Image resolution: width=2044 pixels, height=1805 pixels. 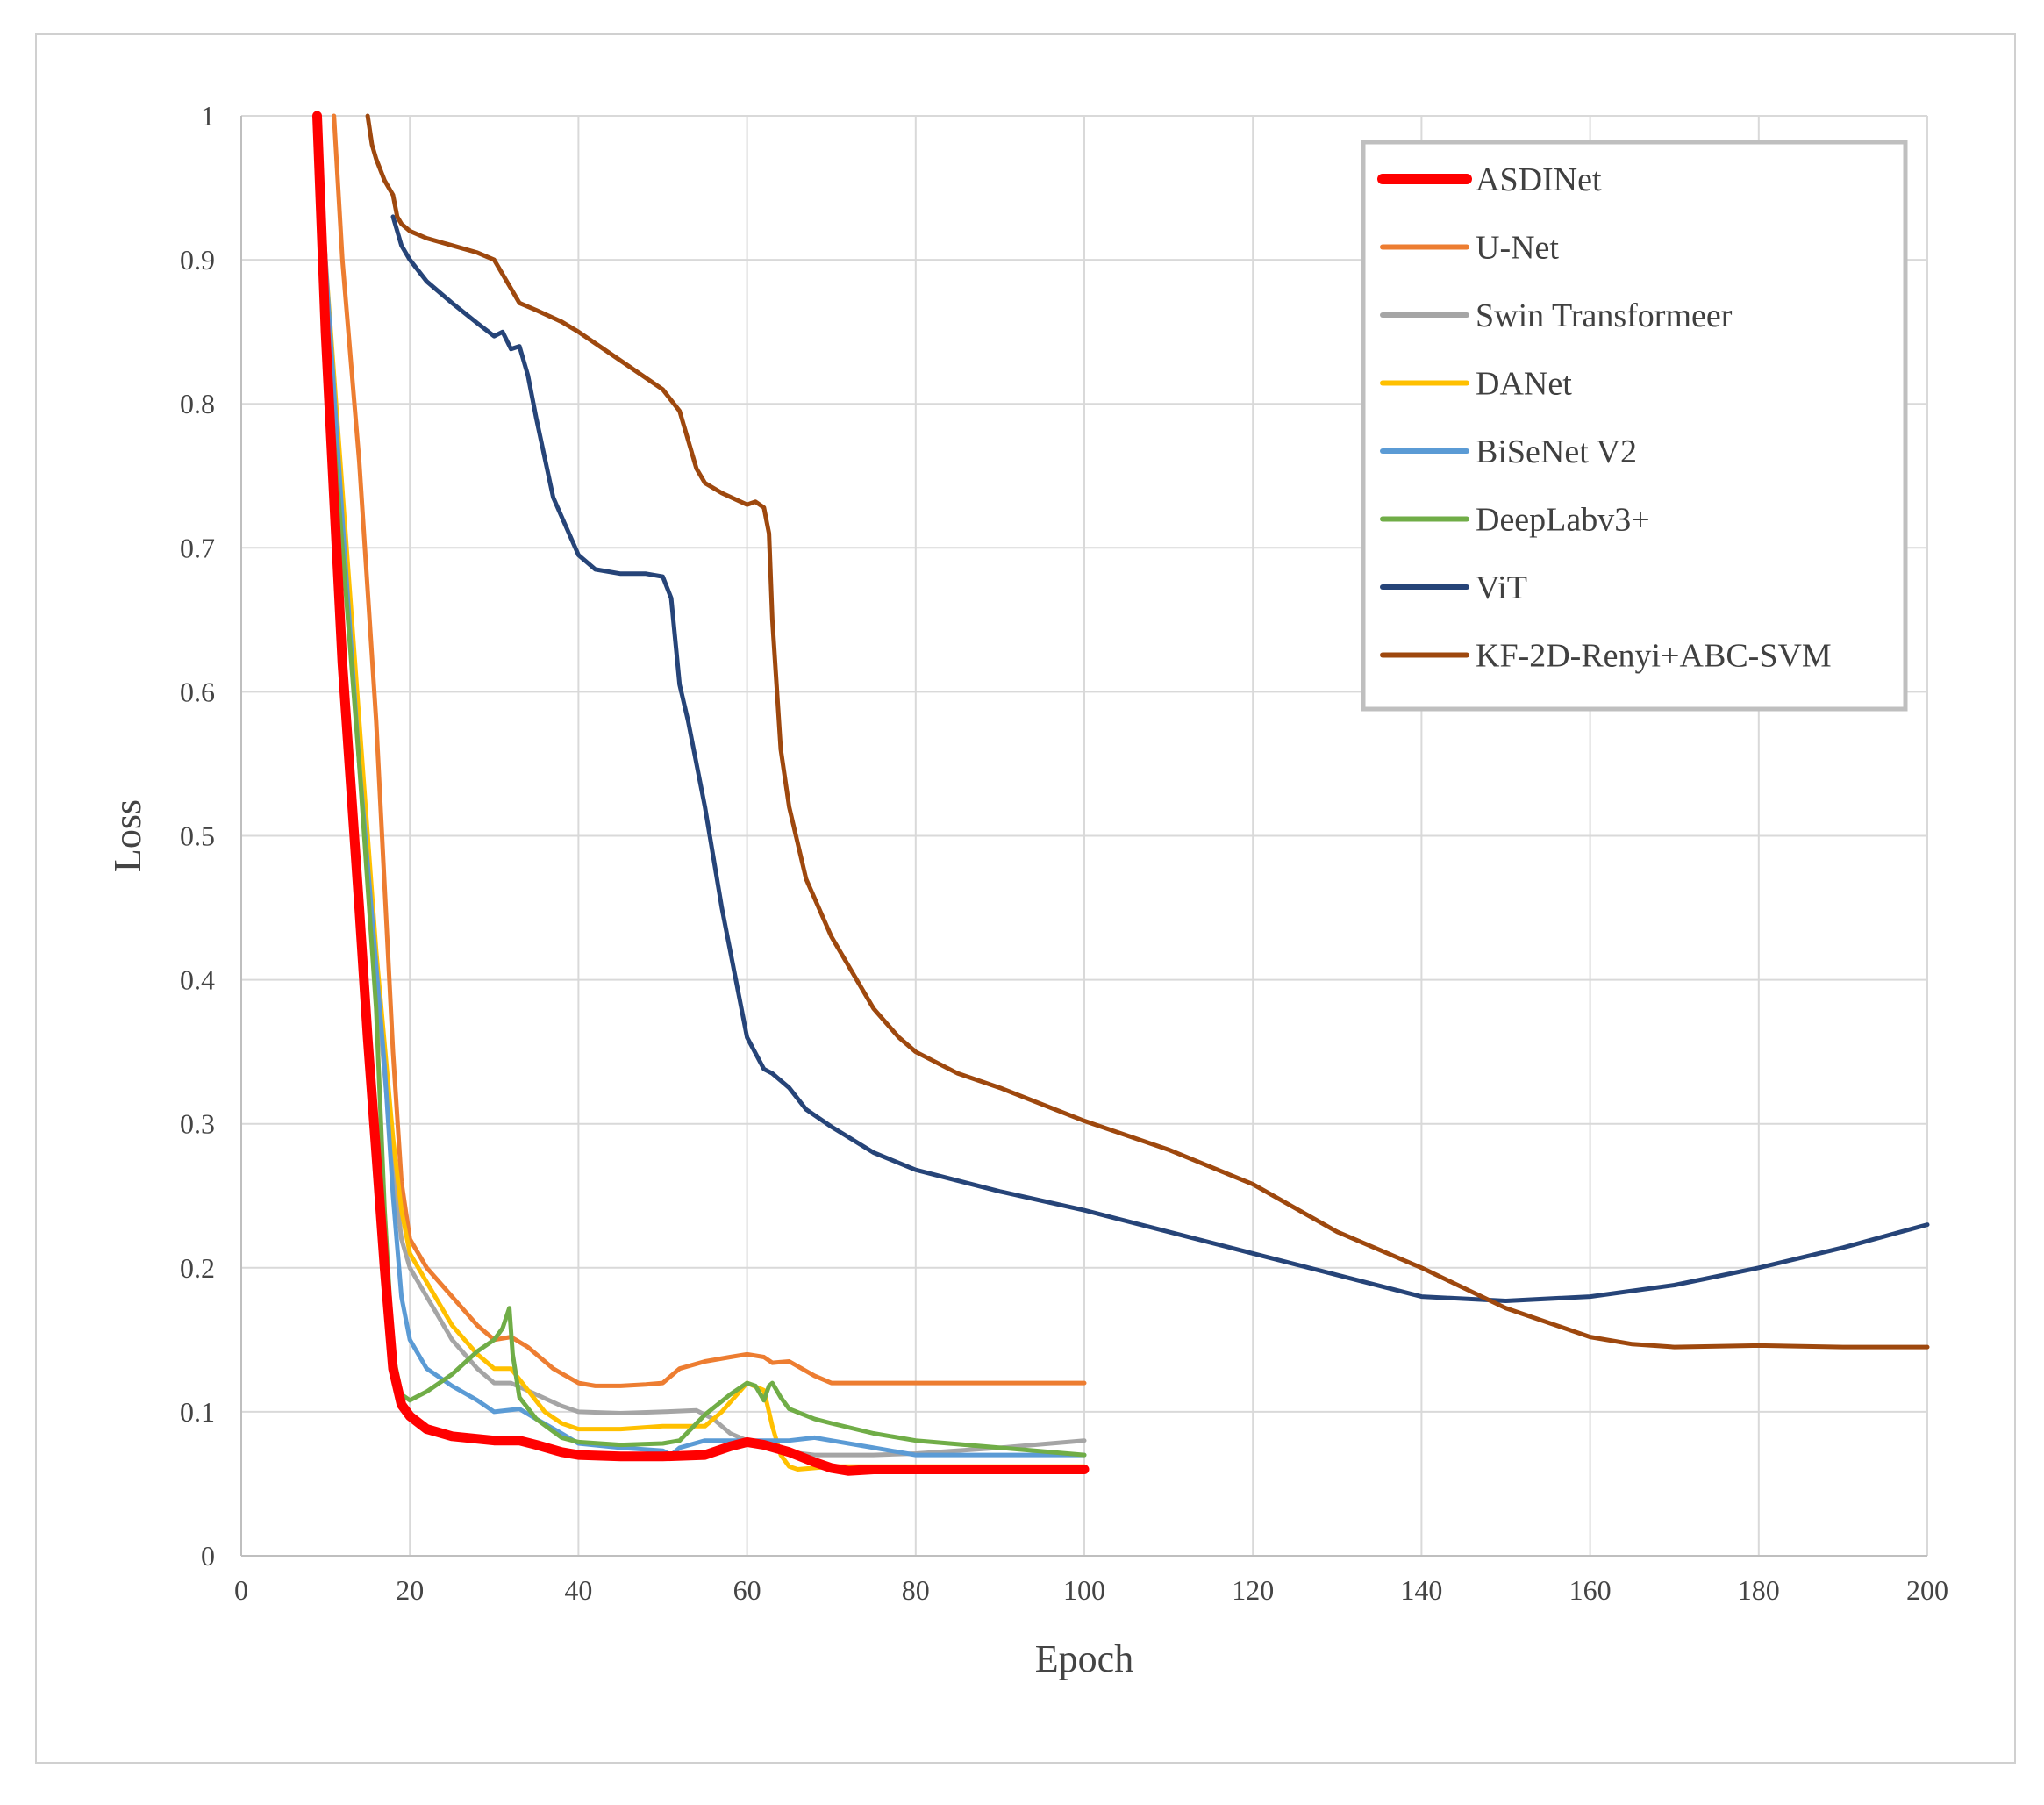 What do you see at coordinates (198, 836) in the screenshot?
I see `y-tick-label: 0.5` at bounding box center [198, 836].